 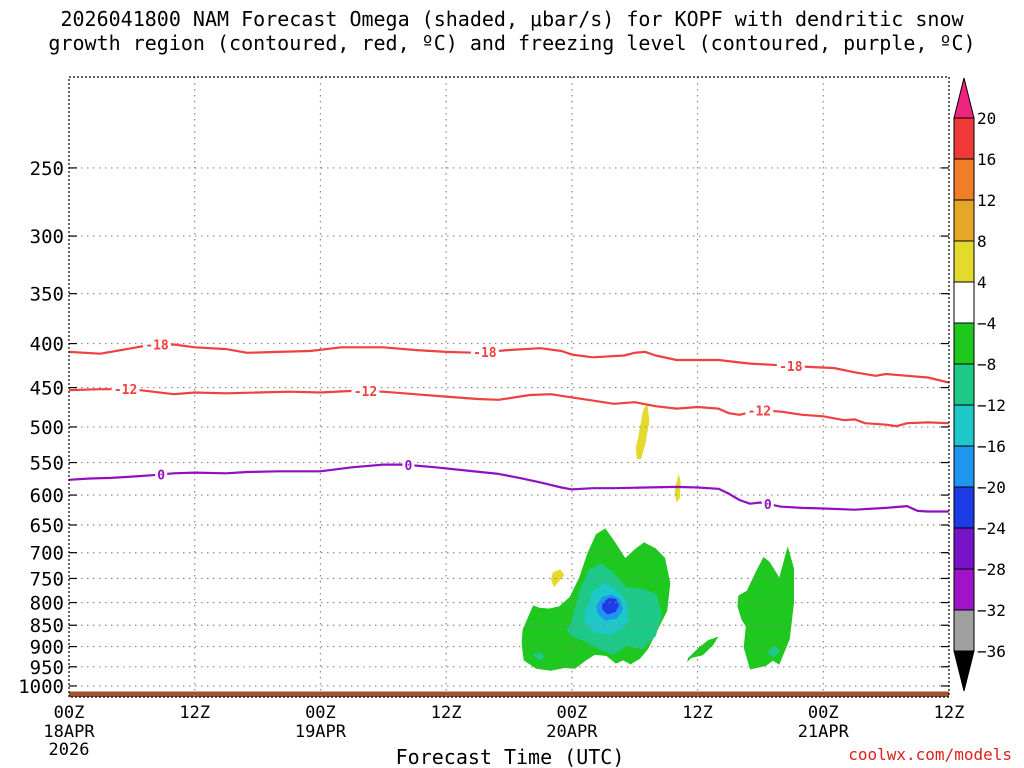 I want to click on contour-label--12-1: -12, so click(x=125, y=390).